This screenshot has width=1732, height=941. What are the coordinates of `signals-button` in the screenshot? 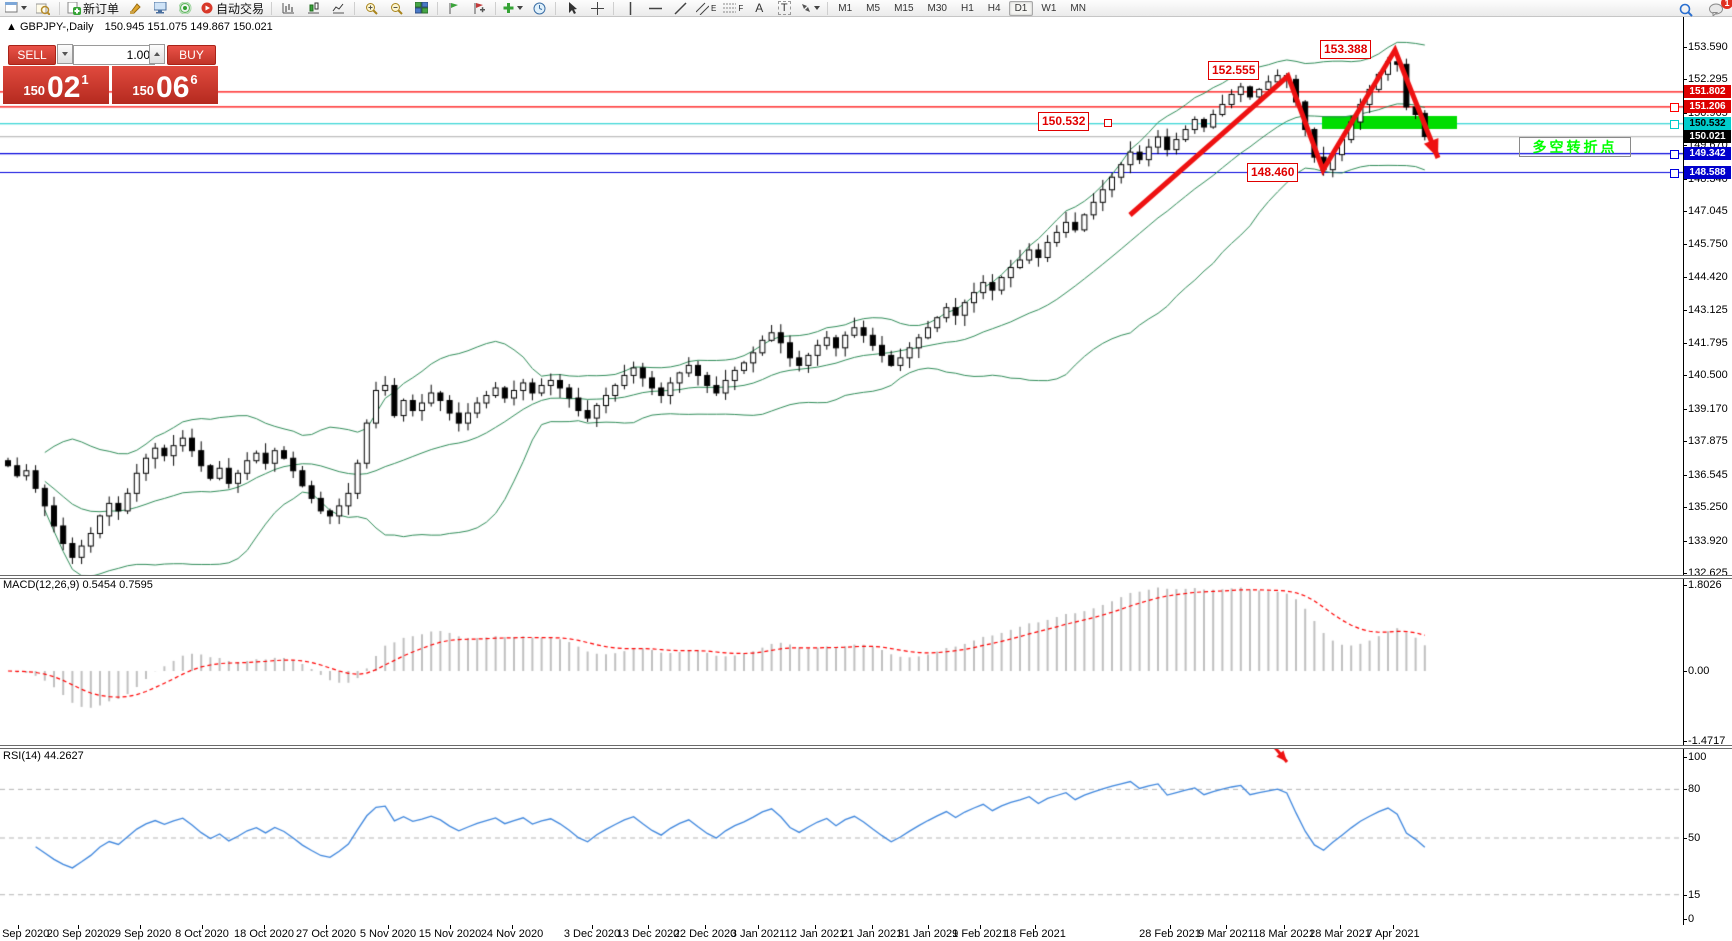 It's located at (185, 8).